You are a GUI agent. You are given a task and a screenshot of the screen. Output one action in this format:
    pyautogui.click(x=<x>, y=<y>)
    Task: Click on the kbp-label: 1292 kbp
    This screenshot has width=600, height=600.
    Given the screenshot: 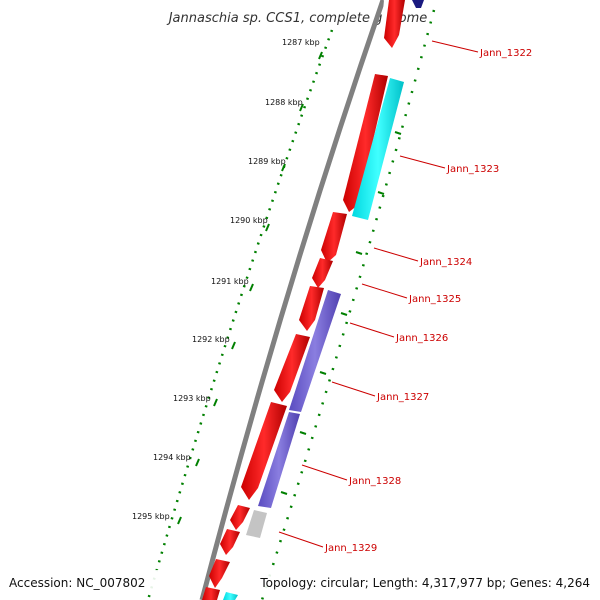 What is the action you would take?
    pyautogui.click(x=211, y=339)
    